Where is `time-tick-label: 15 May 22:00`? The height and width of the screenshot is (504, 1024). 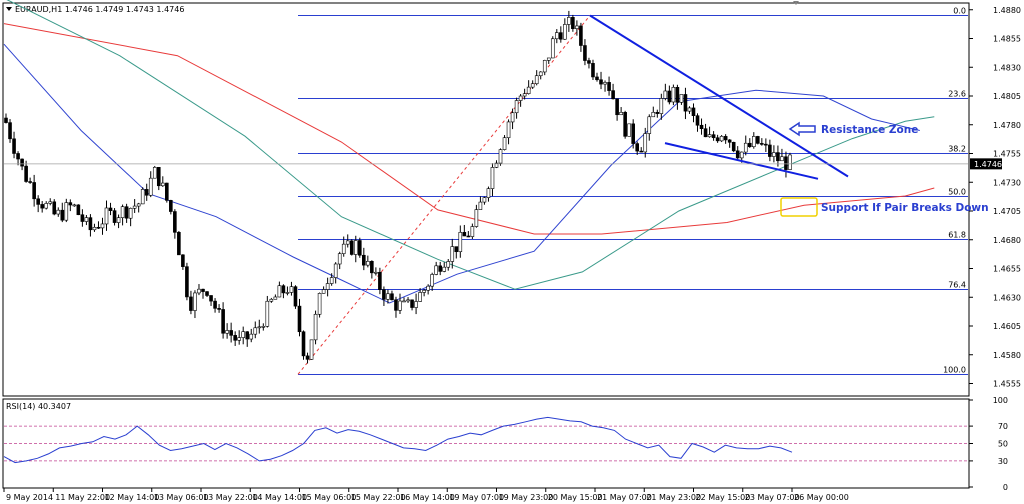 time-tick-label: 15 May 22:00 is located at coordinates (378, 497).